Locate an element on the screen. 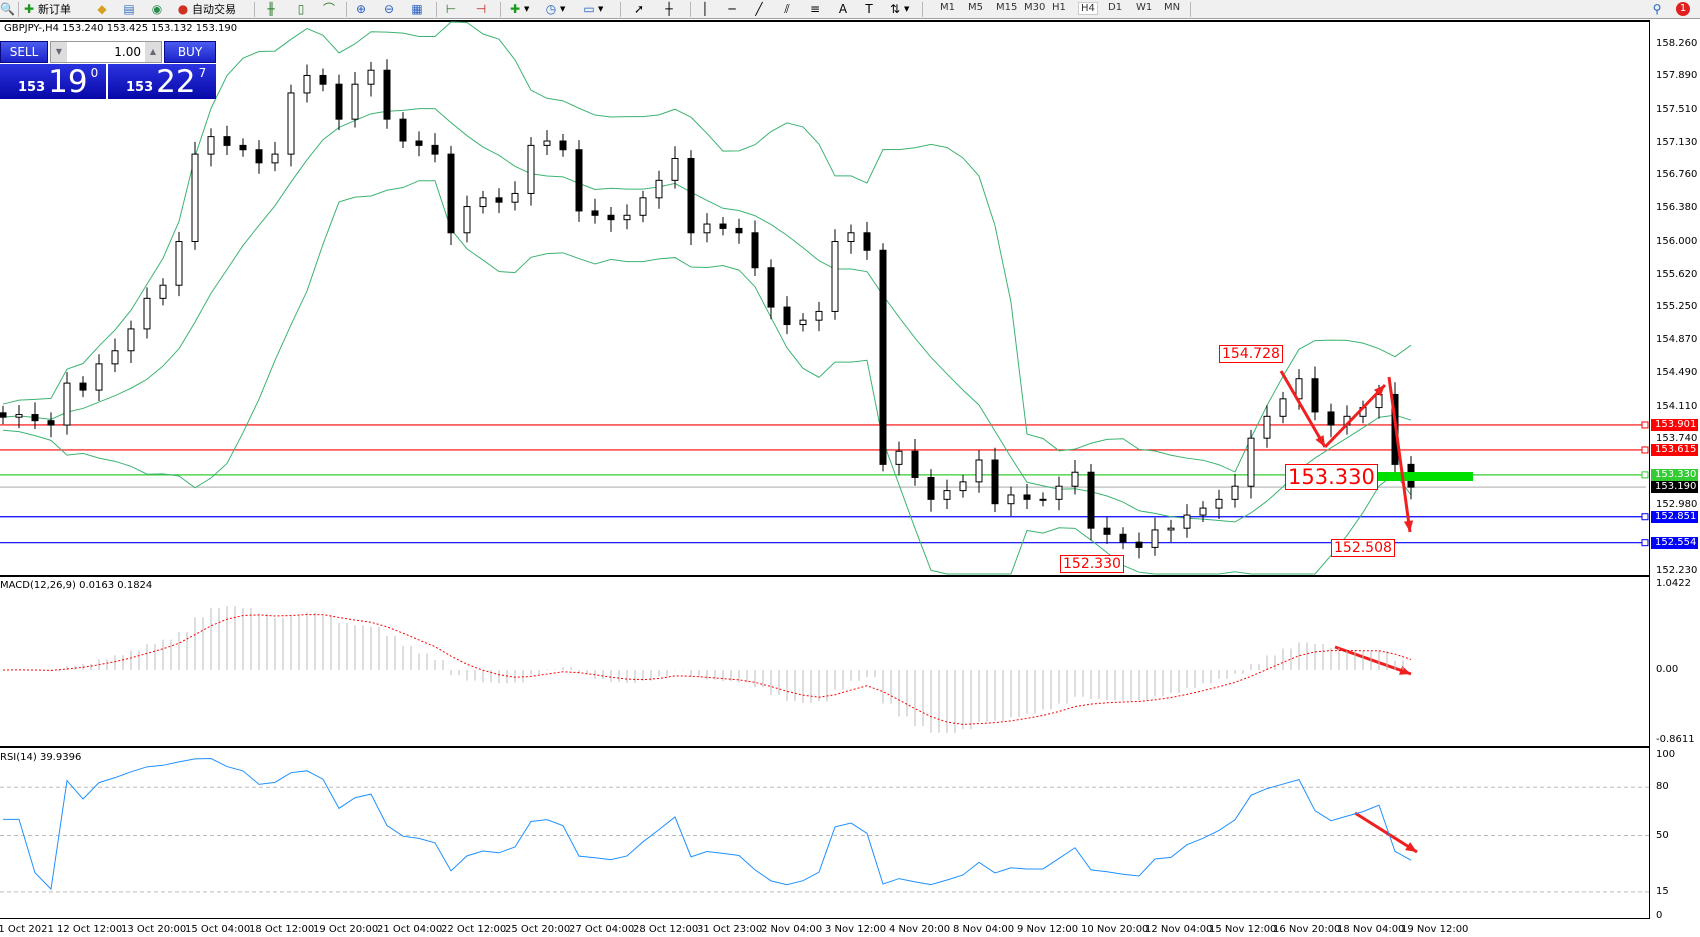  macd-down-arrow-head is located at coordinates (1405, 670).